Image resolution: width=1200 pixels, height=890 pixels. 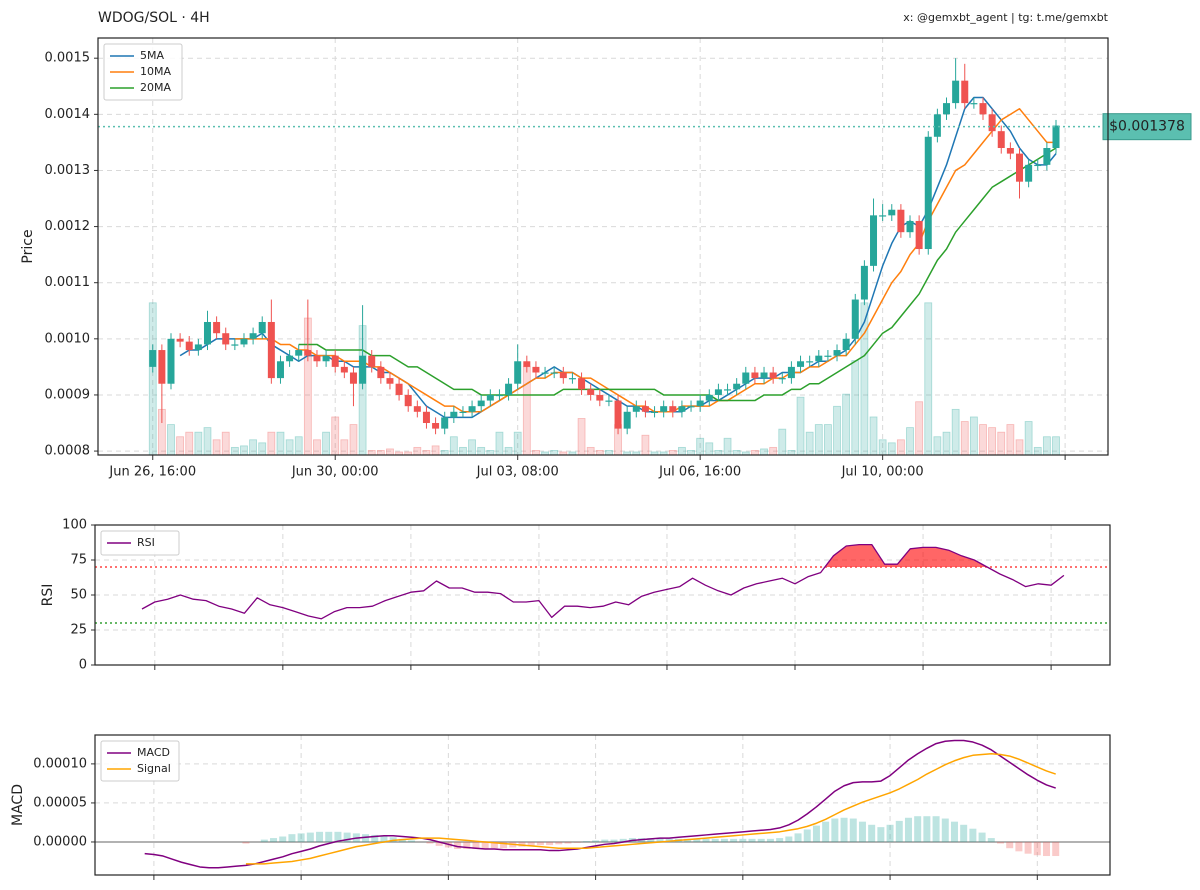 I want to click on overbought-fill, so click(x=602, y=555).